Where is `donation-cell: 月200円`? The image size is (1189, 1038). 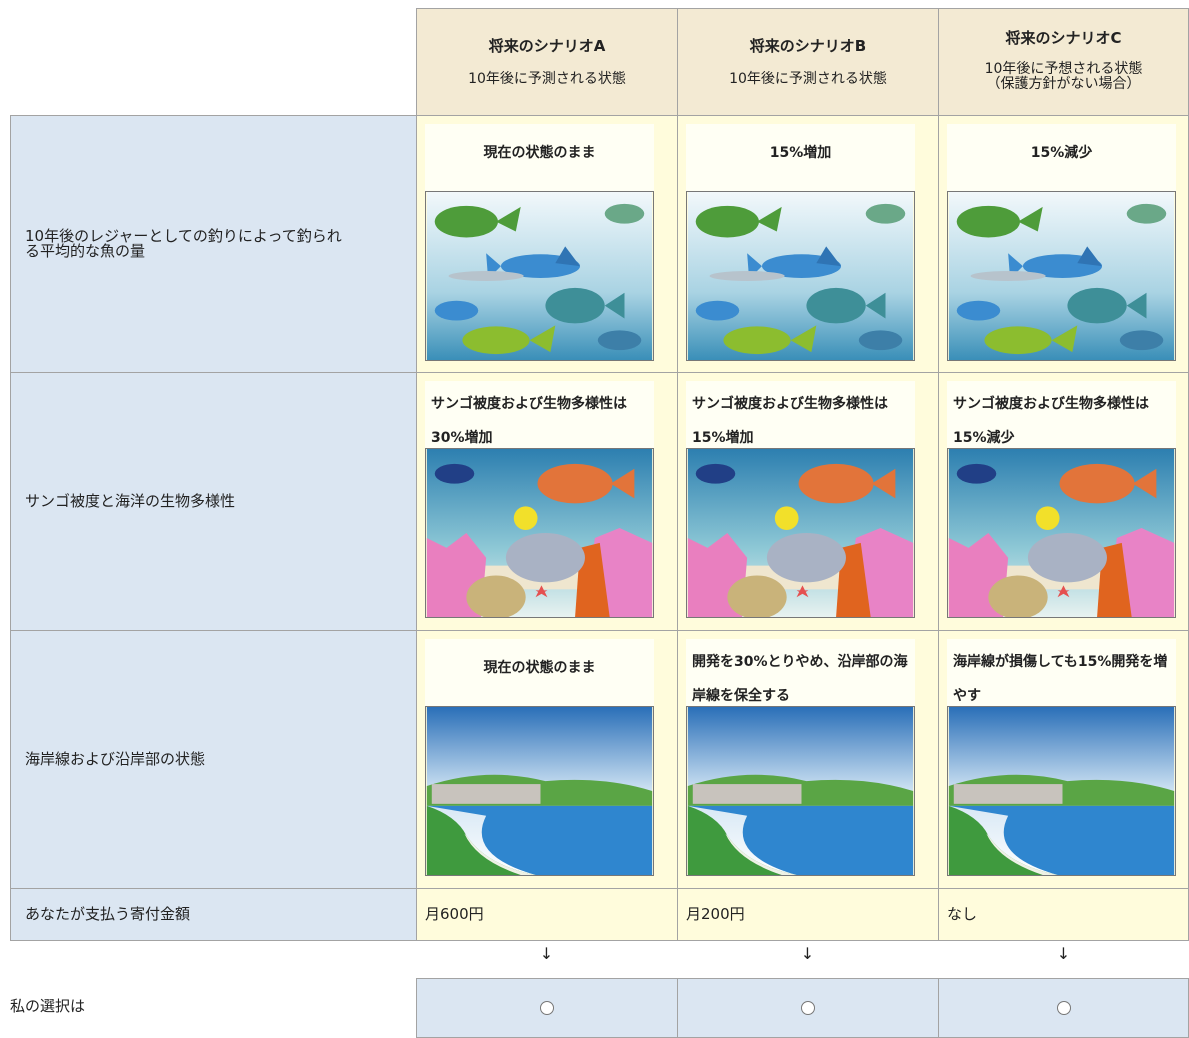
donation-cell: 月200円 is located at coordinates (808, 914).